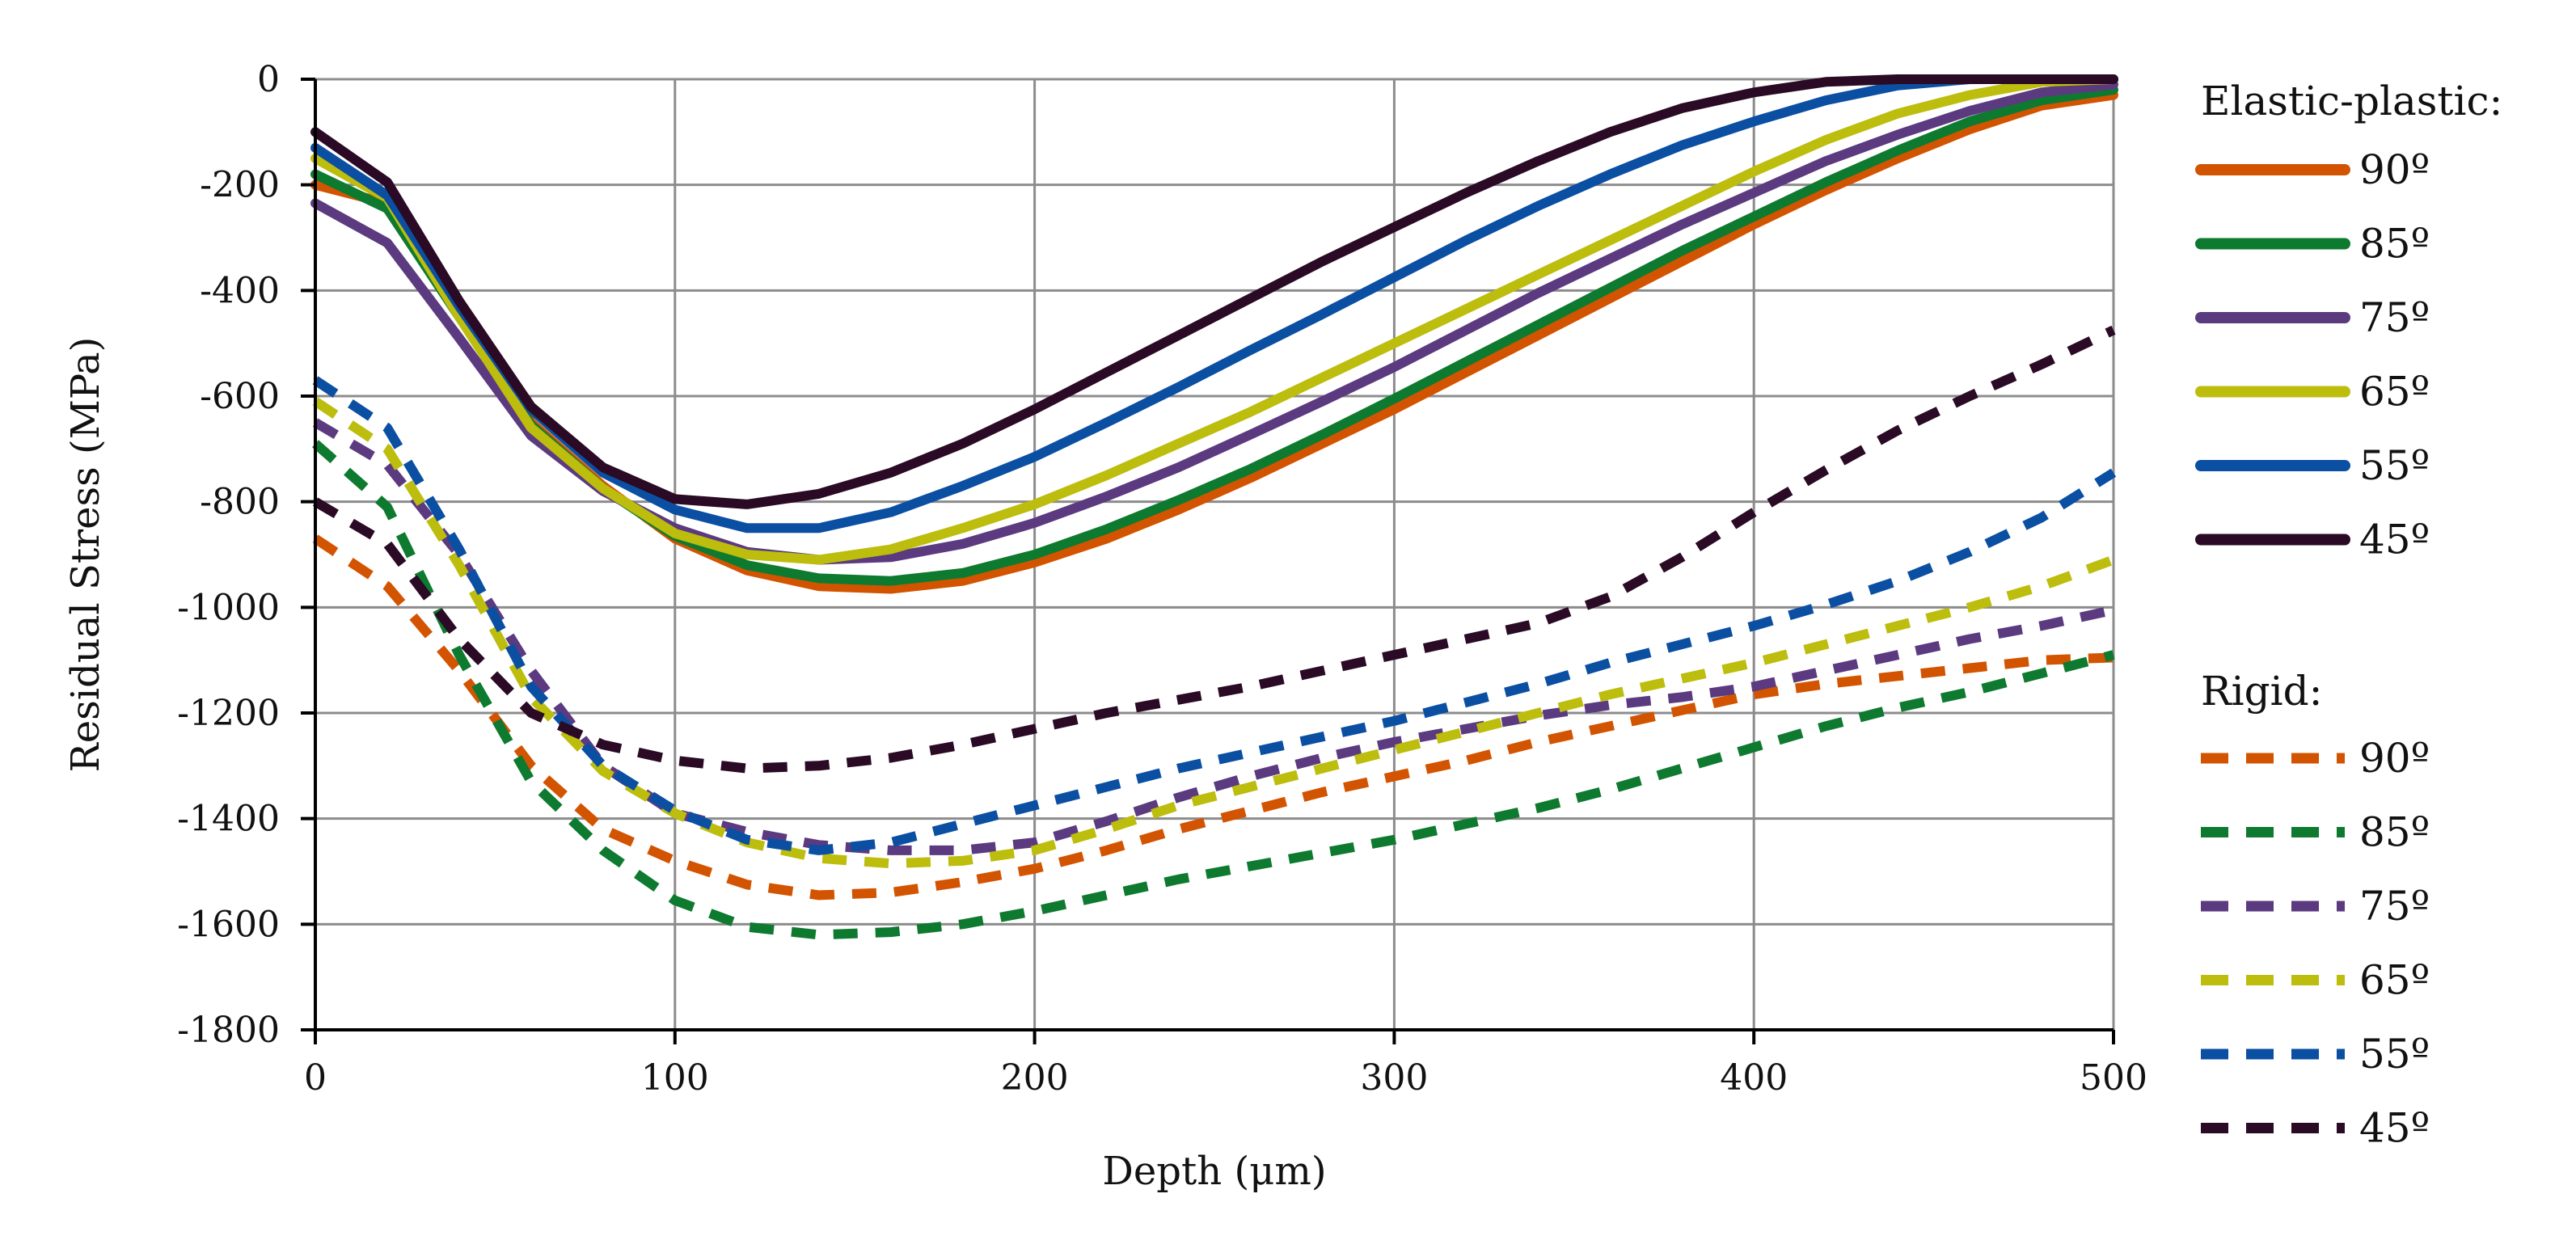 The image size is (2576, 1257). Describe the element at coordinates (228, 925) in the screenshot. I see `y-tick-label: -1600` at that location.